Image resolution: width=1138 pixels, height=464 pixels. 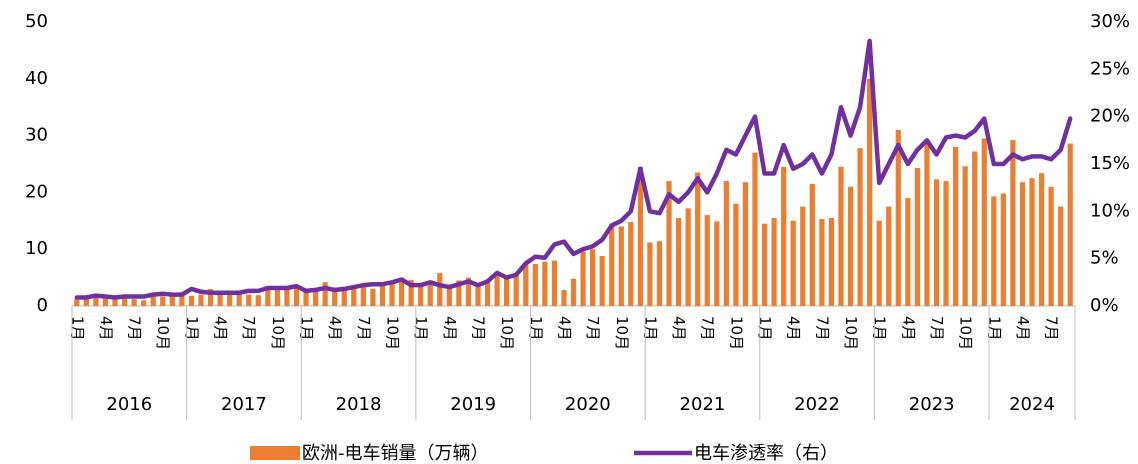 I want to click on y-tick-label: 10, so click(x=36, y=248).